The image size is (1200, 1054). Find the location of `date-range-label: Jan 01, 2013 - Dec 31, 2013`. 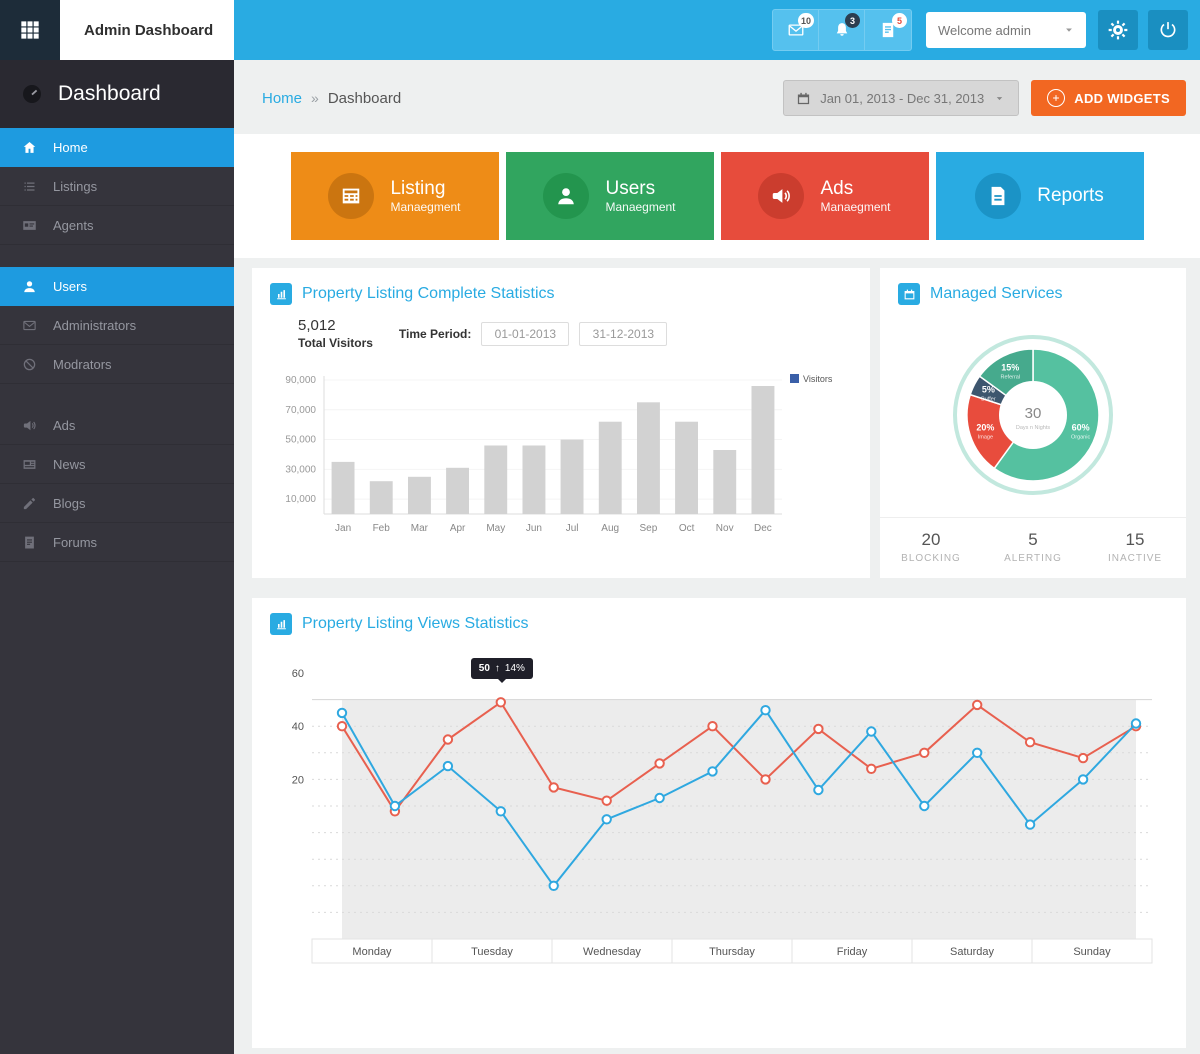

date-range-label: Jan 01, 2013 - Dec 31, 2013 is located at coordinates (902, 98).